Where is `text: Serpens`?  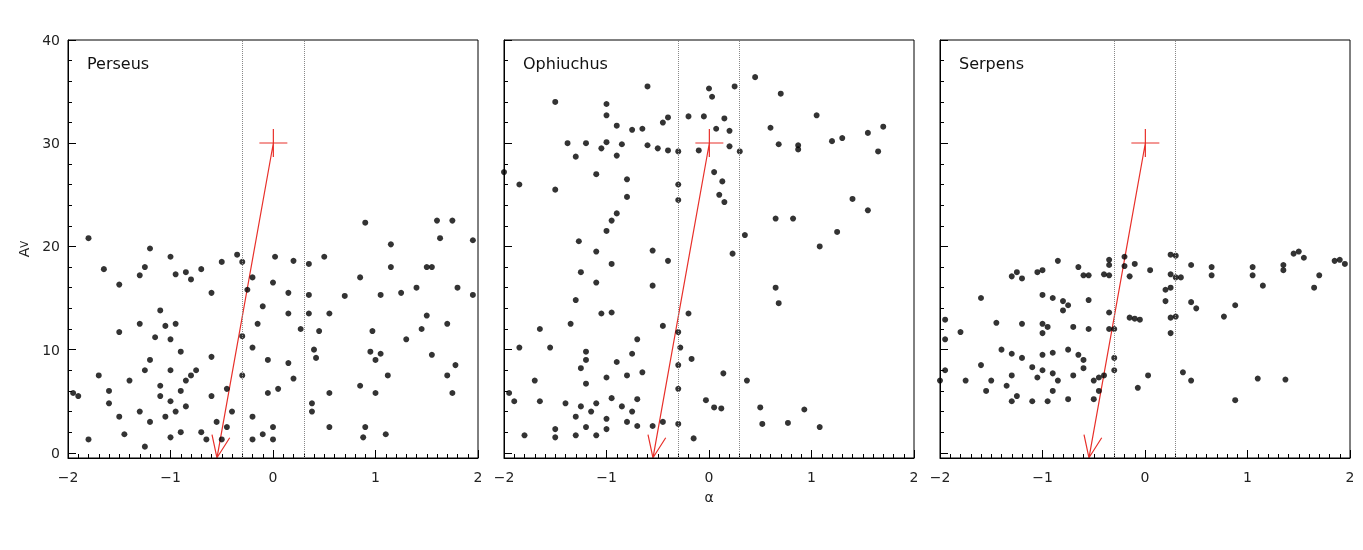
text: Serpens is located at coordinates (992, 63).